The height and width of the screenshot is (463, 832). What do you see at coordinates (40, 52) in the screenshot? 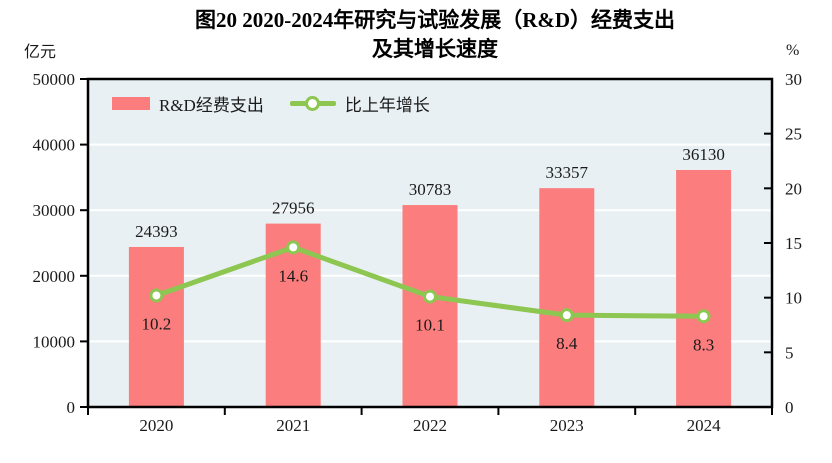
I see `left-axis-unit-label: 亿元` at bounding box center [40, 52].